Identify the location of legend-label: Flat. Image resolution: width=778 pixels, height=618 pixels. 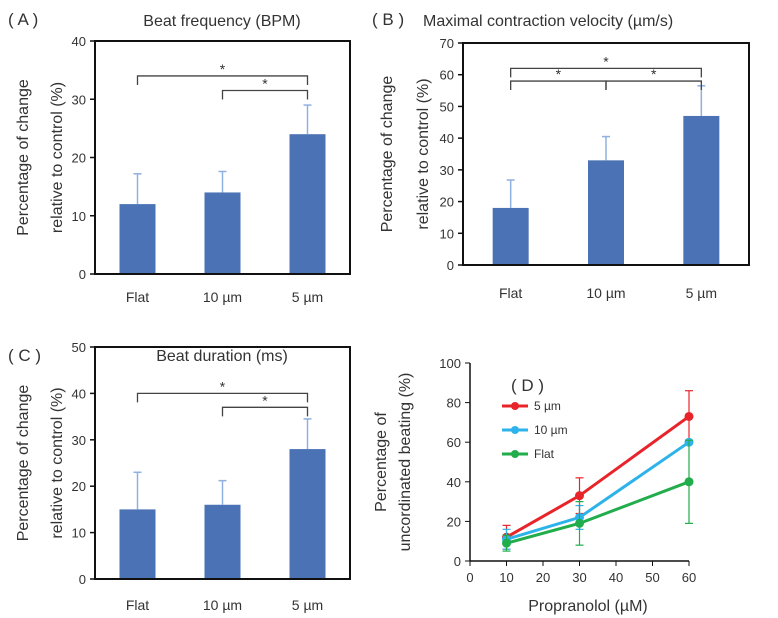
(544, 454).